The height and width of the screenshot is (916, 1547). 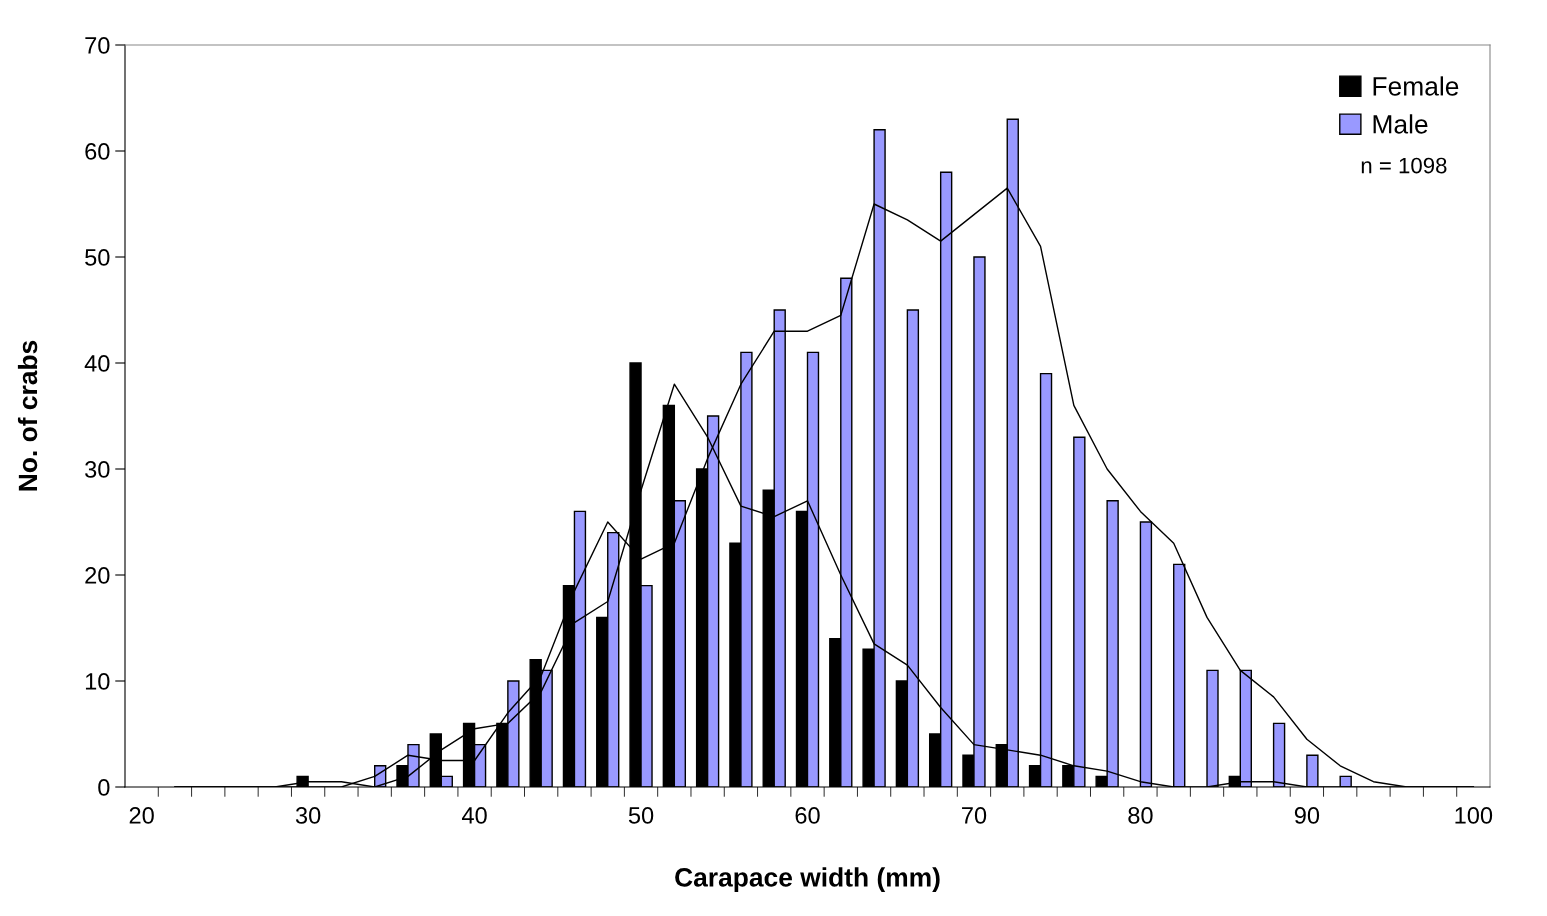 I want to click on x-tick-label: 90, so click(x=1307, y=815).